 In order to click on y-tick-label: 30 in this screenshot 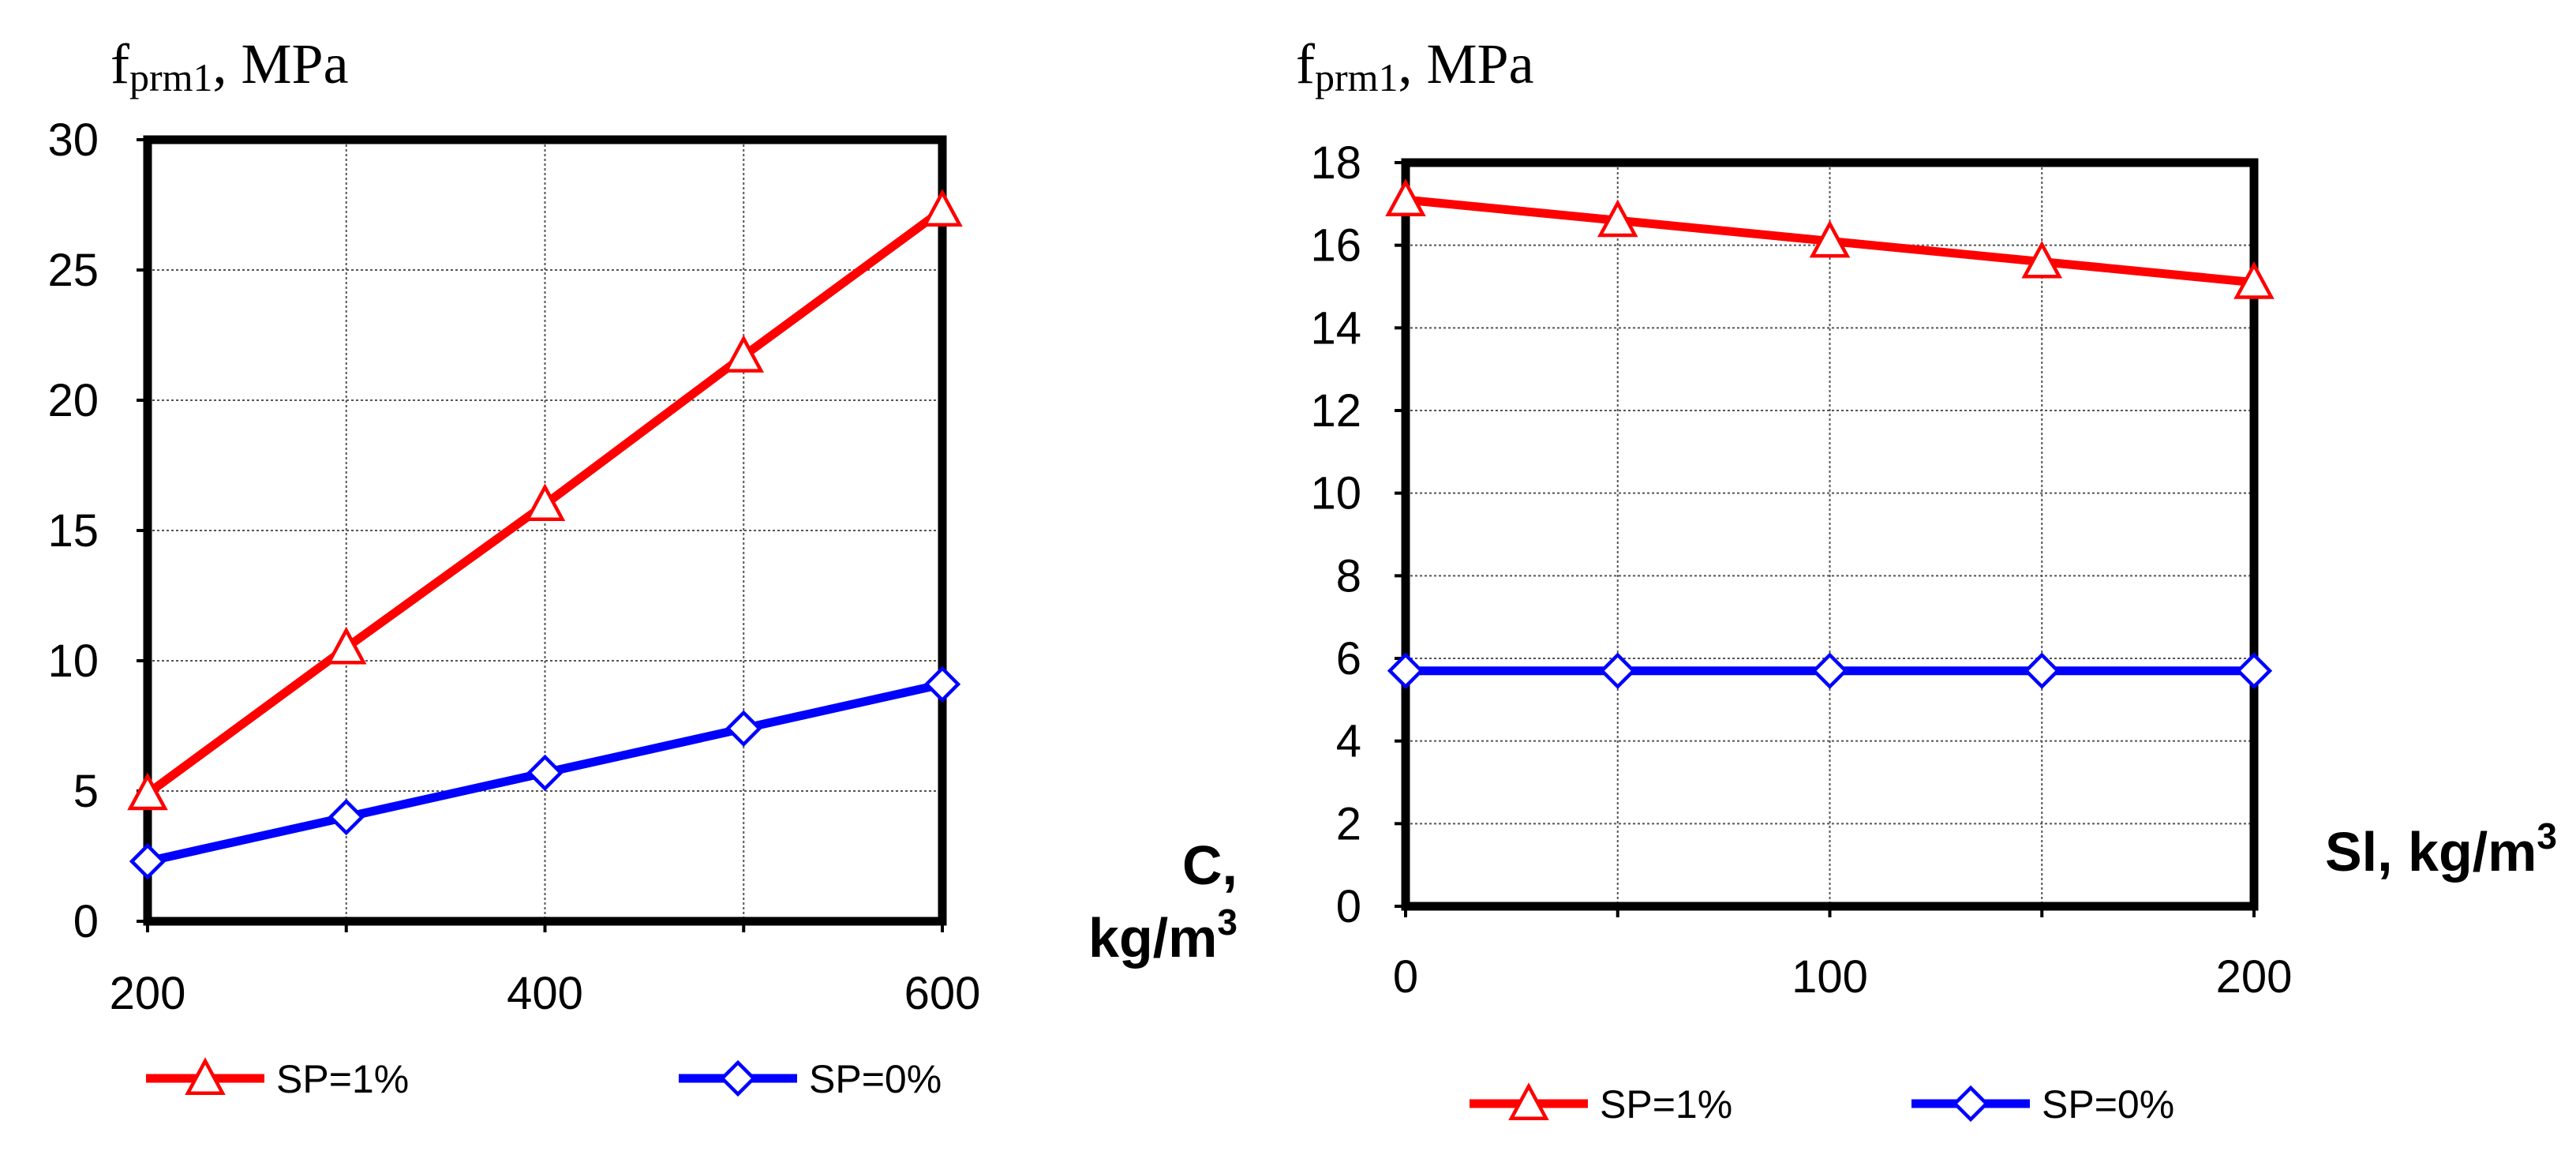, I will do `click(73, 140)`.